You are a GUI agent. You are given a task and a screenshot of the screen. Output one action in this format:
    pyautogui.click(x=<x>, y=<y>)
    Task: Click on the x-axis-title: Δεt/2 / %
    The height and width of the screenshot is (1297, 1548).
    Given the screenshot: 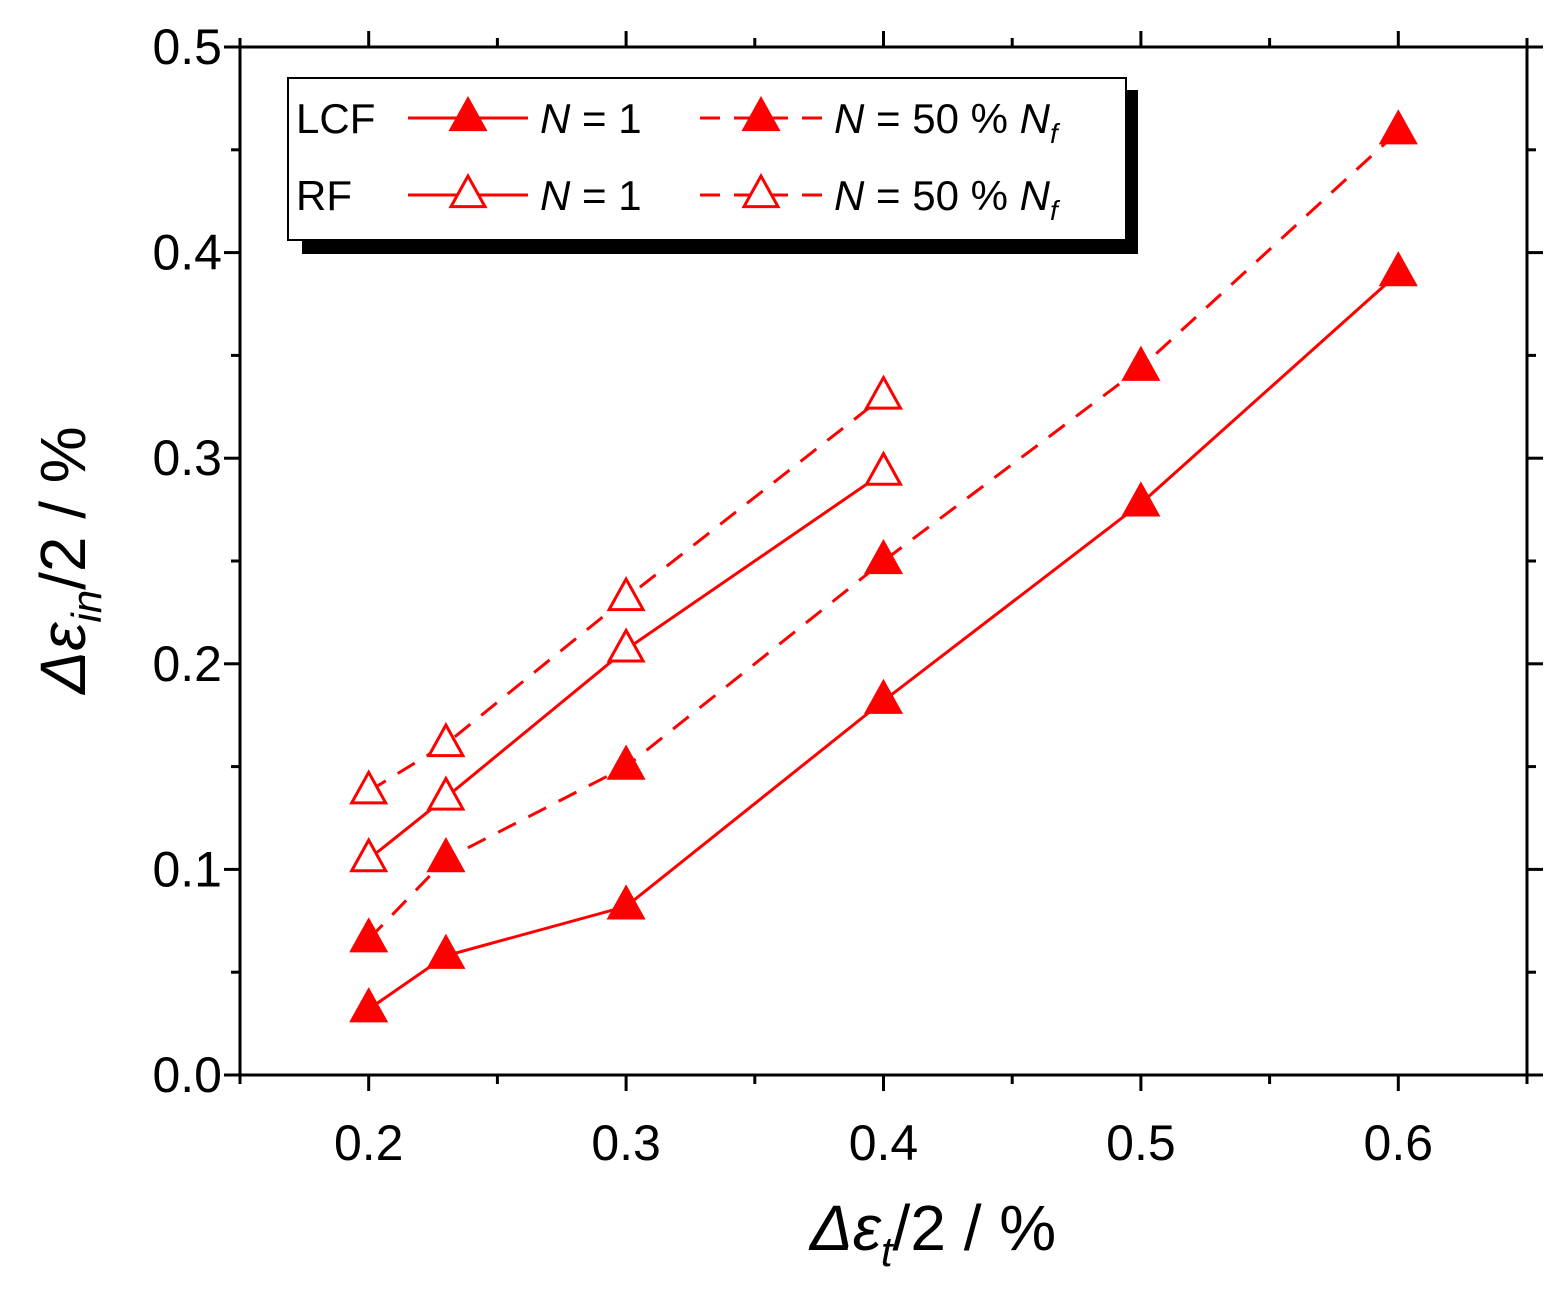 What is the action you would take?
    pyautogui.click(x=932, y=1233)
    